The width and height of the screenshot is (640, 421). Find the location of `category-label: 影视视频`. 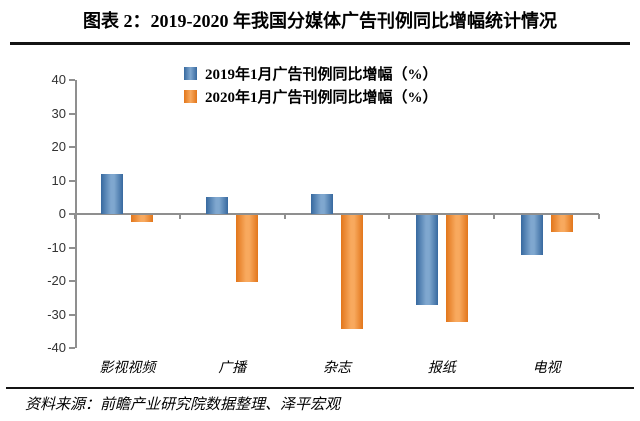

category-label: 影视视频 is located at coordinates (127, 368).